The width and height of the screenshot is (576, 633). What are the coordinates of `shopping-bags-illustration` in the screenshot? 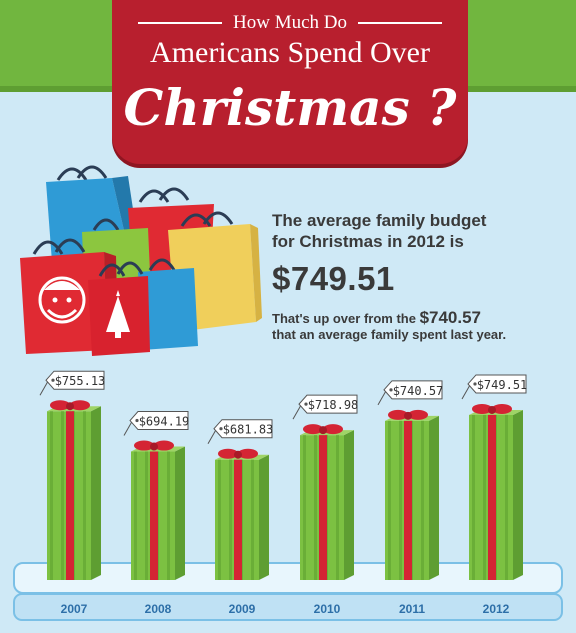 It's located at (141, 260).